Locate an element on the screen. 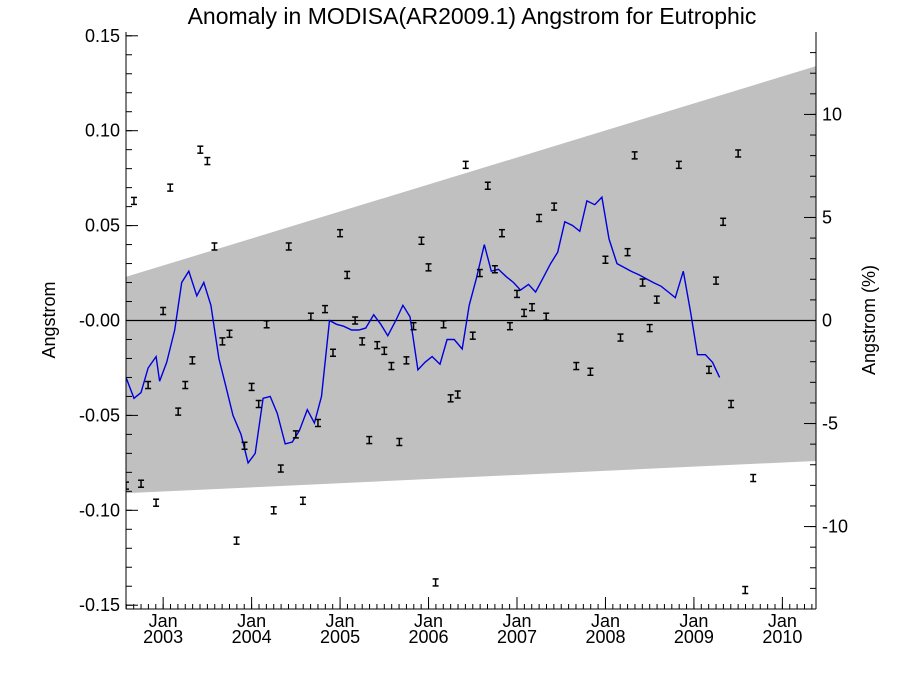 This screenshot has width=900, height=675. x-tick-year-label: 2009 is located at coordinates (694, 637).